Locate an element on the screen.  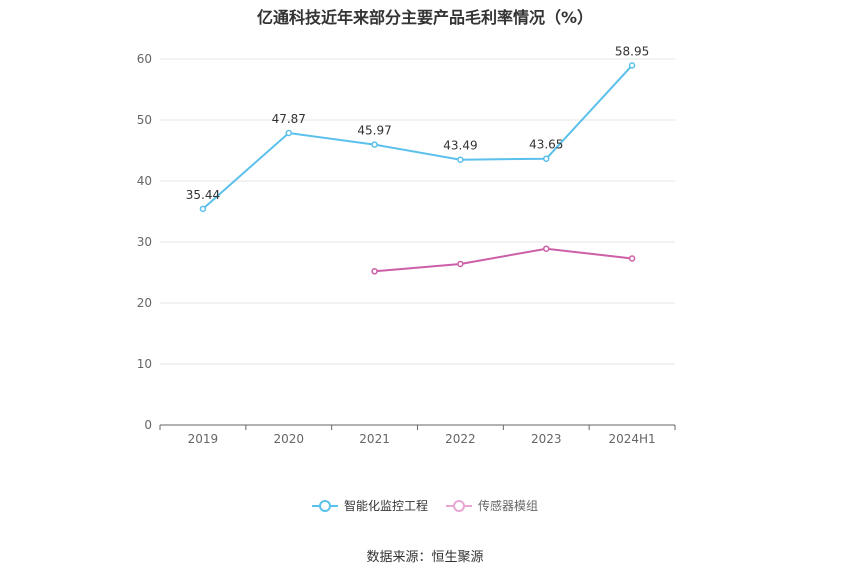
x-tick-label-5: 2024H1 is located at coordinates (631, 439).